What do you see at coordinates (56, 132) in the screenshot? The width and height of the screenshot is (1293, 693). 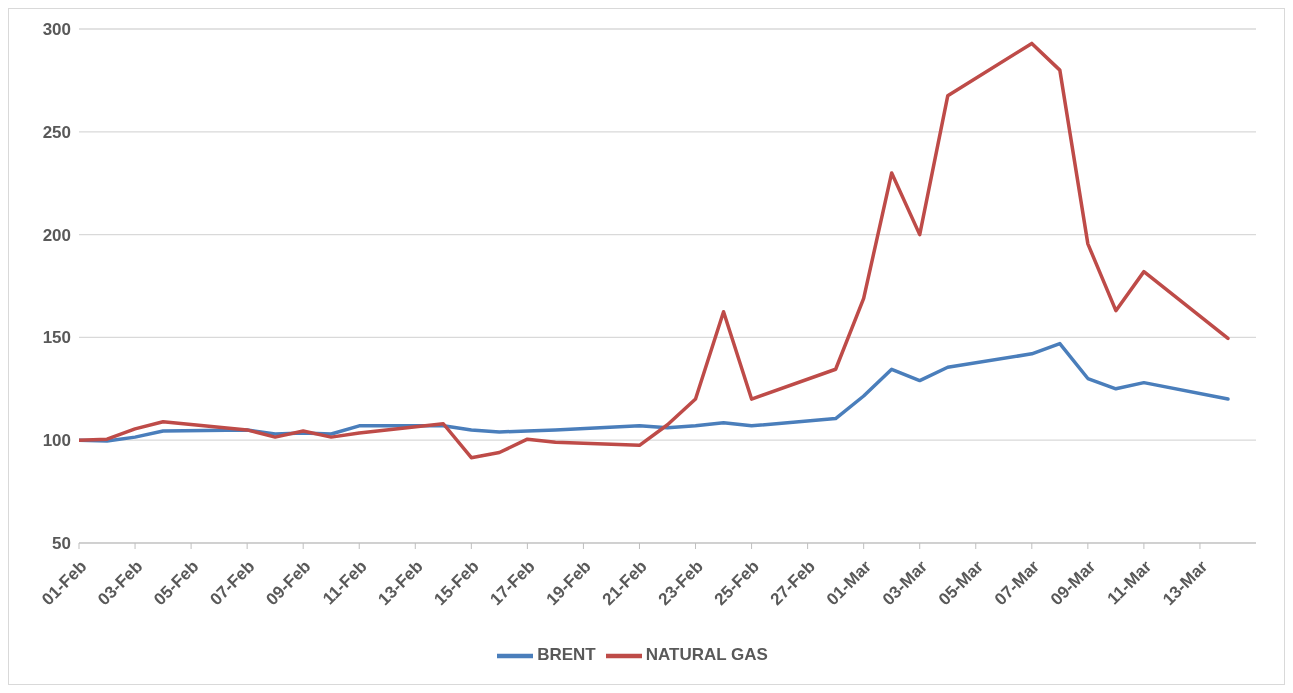 I see `y-tick-label: 250` at bounding box center [56, 132].